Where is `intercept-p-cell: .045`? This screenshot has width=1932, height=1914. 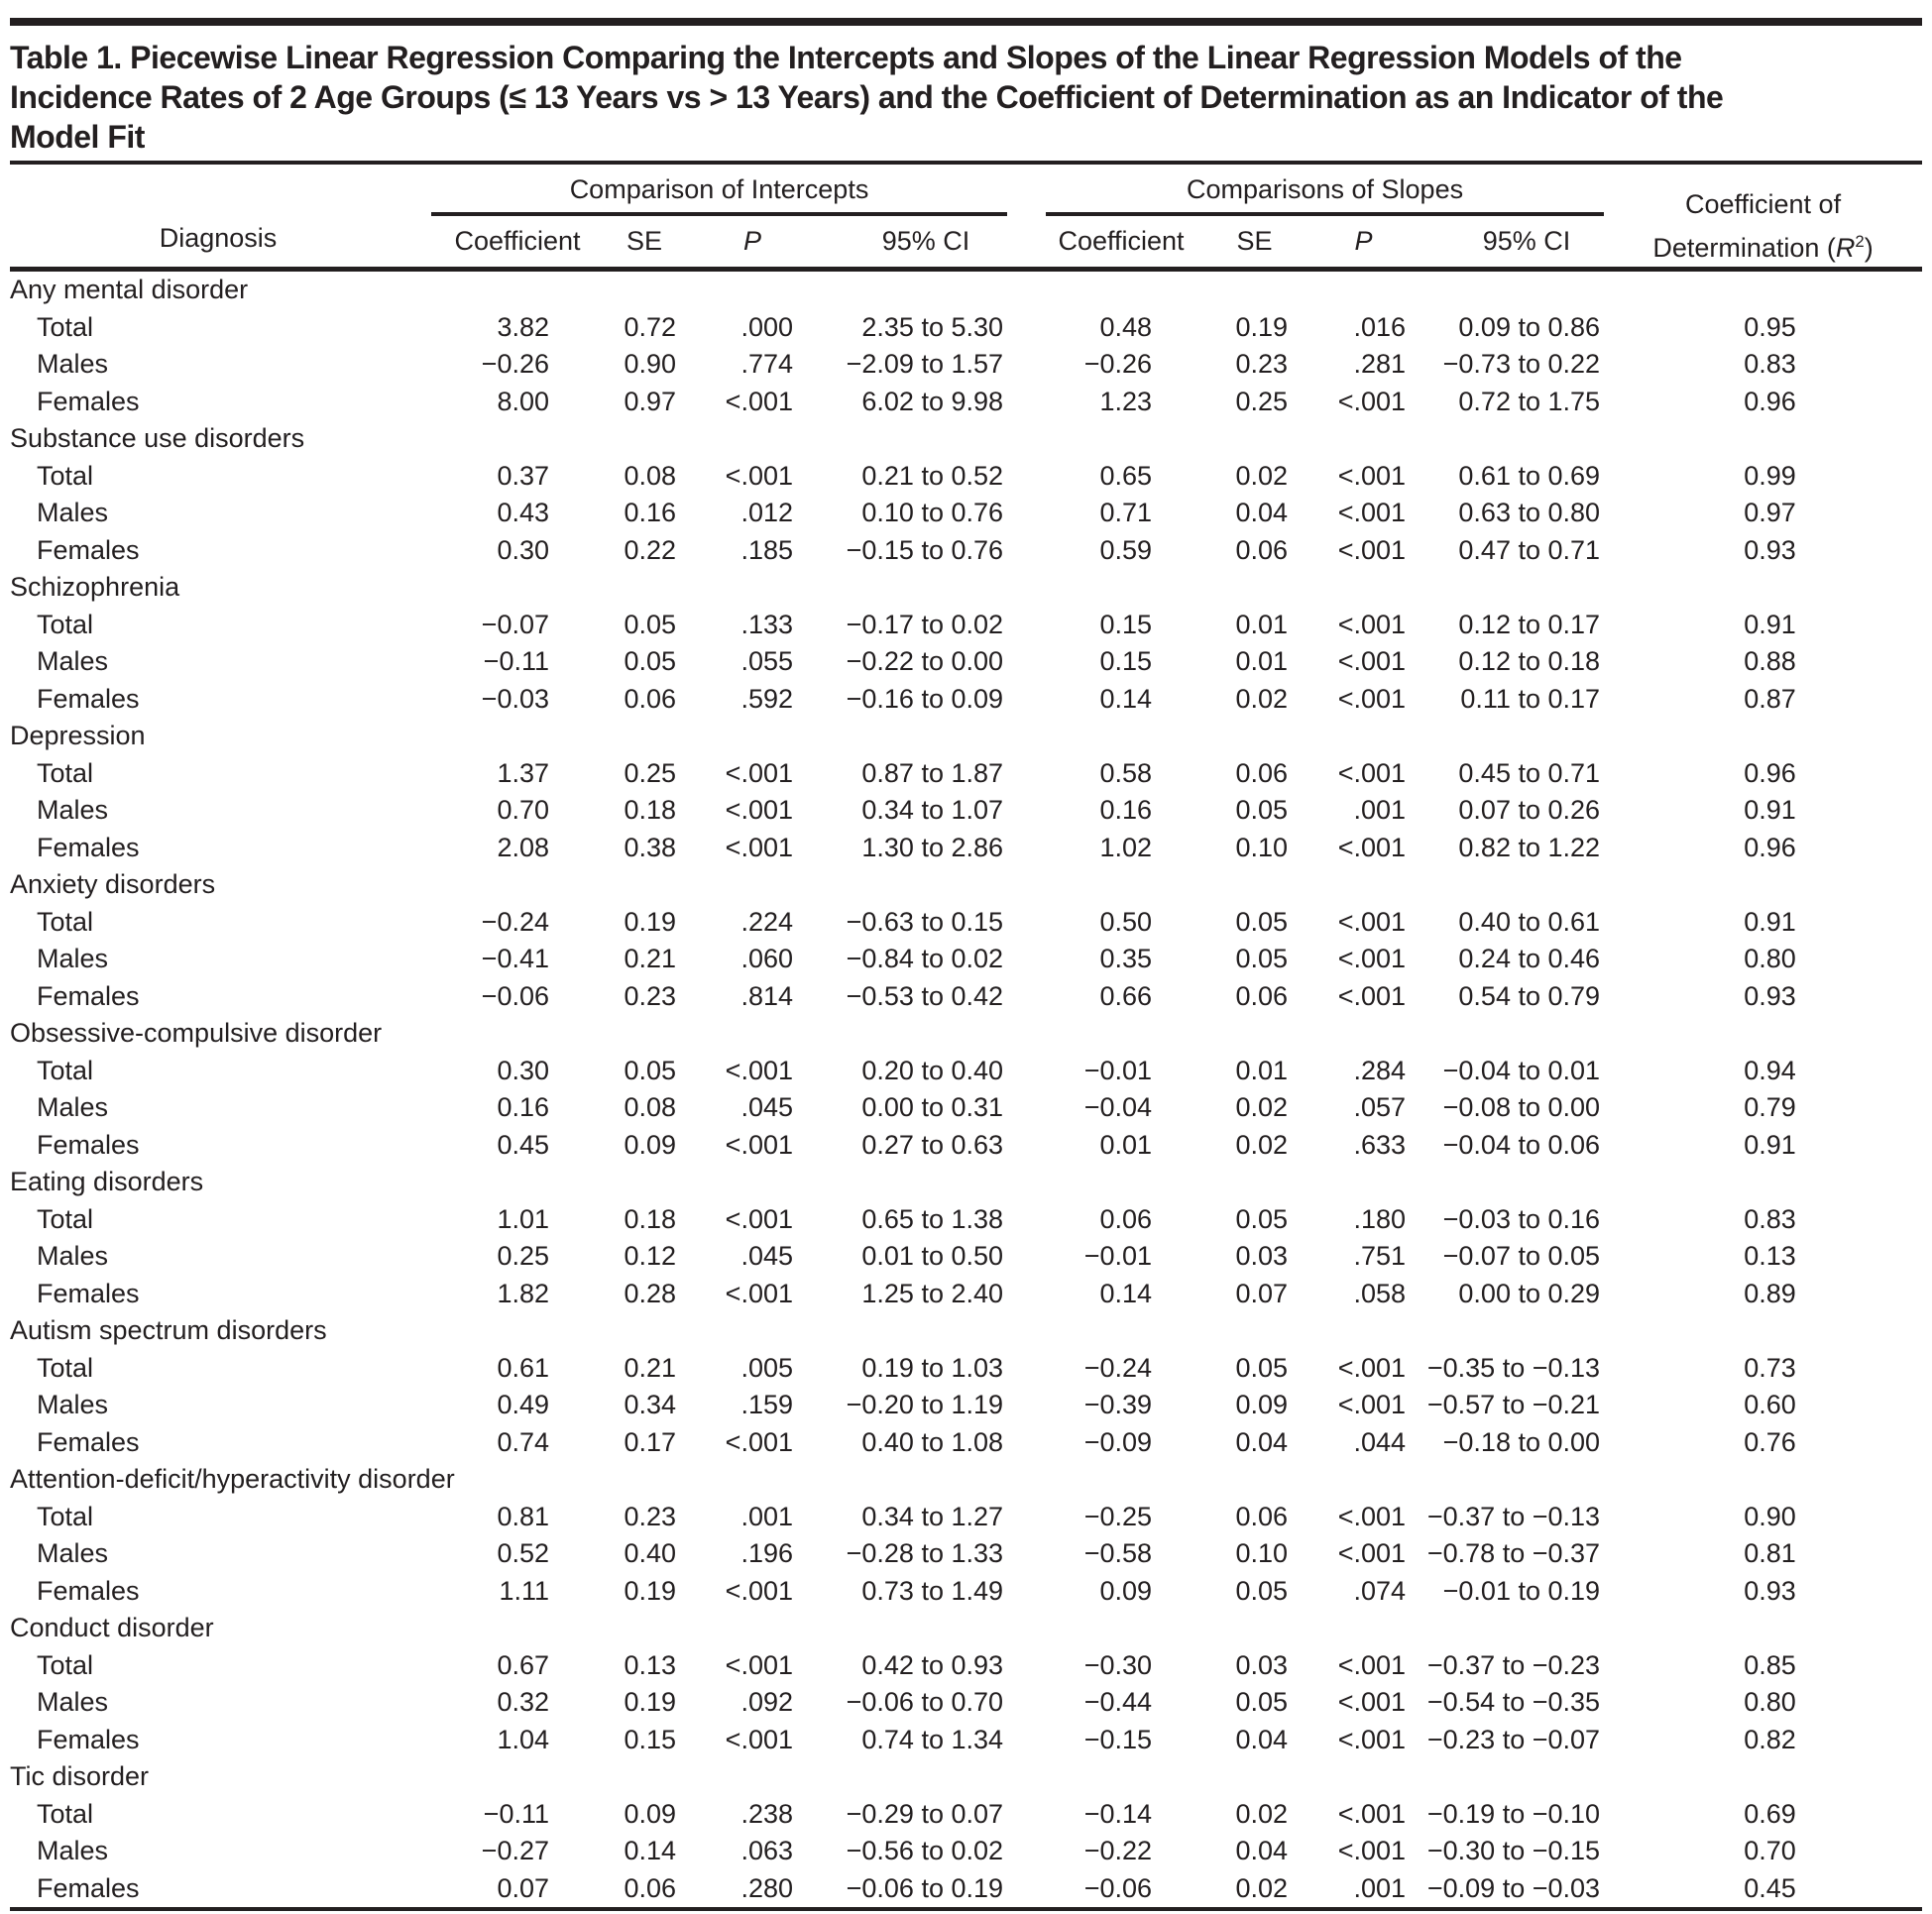
intercept-p-cell: .045 is located at coordinates (766, 1256).